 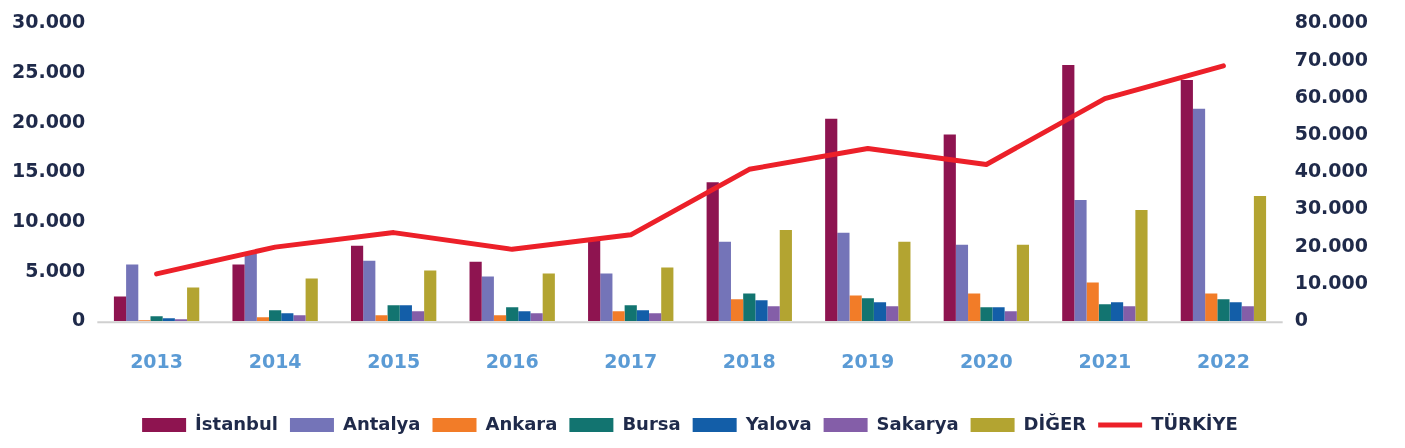 I want to click on y2-tick-label: 0, so click(x=1301, y=319).